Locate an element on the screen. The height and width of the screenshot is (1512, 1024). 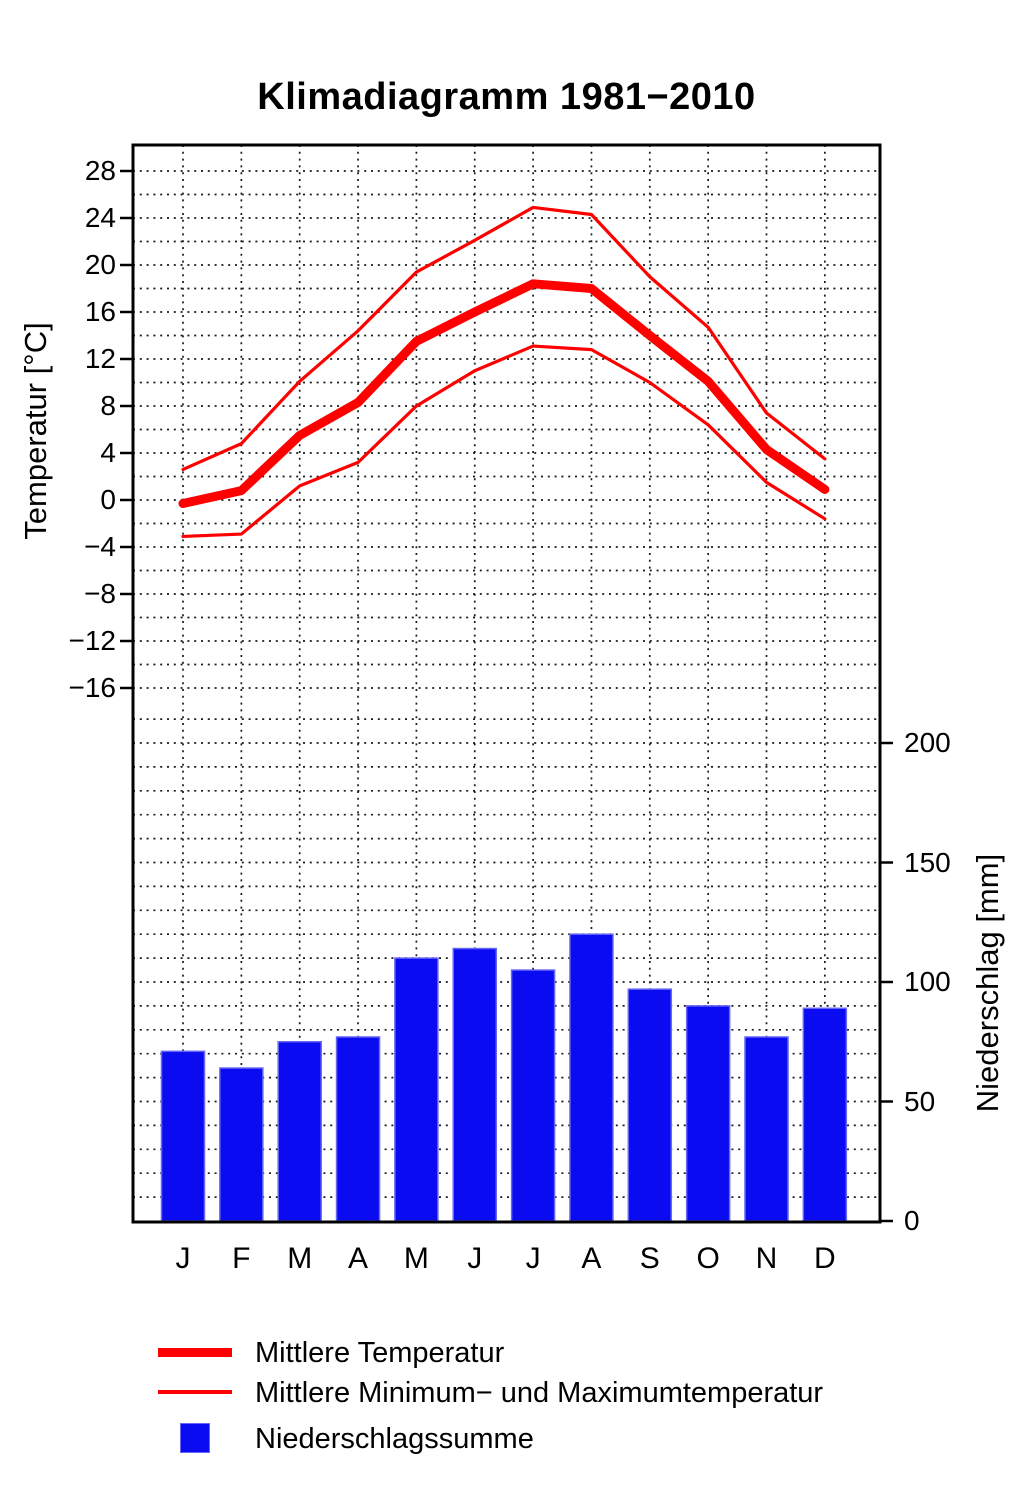
left-axis-tick-label: −4 is located at coordinates (100, 546).